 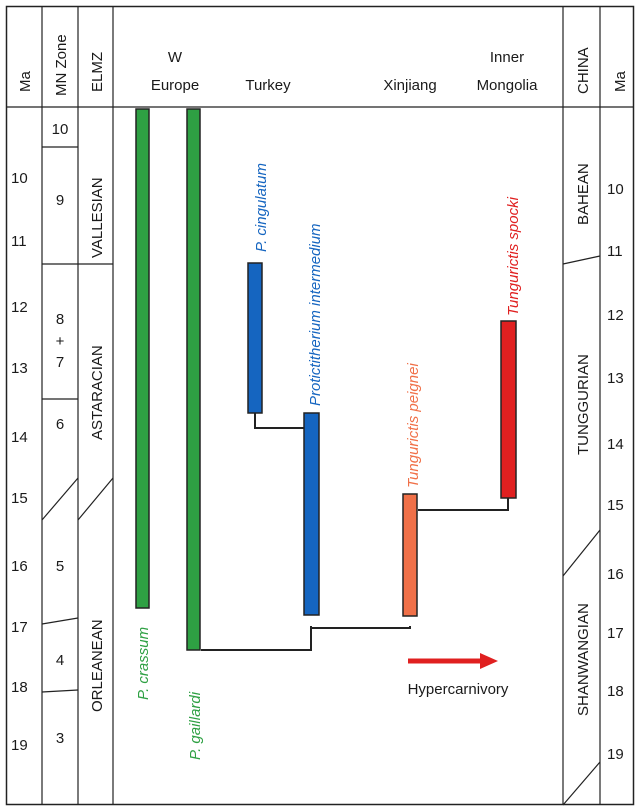 I want to click on ma-left-tick: 12, so click(x=19, y=307).